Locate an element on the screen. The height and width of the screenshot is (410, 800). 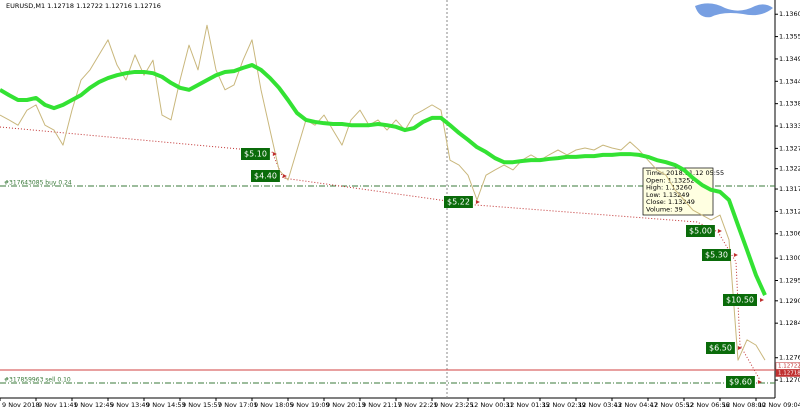
trade-label: $9.60 is located at coordinates (740, 382).